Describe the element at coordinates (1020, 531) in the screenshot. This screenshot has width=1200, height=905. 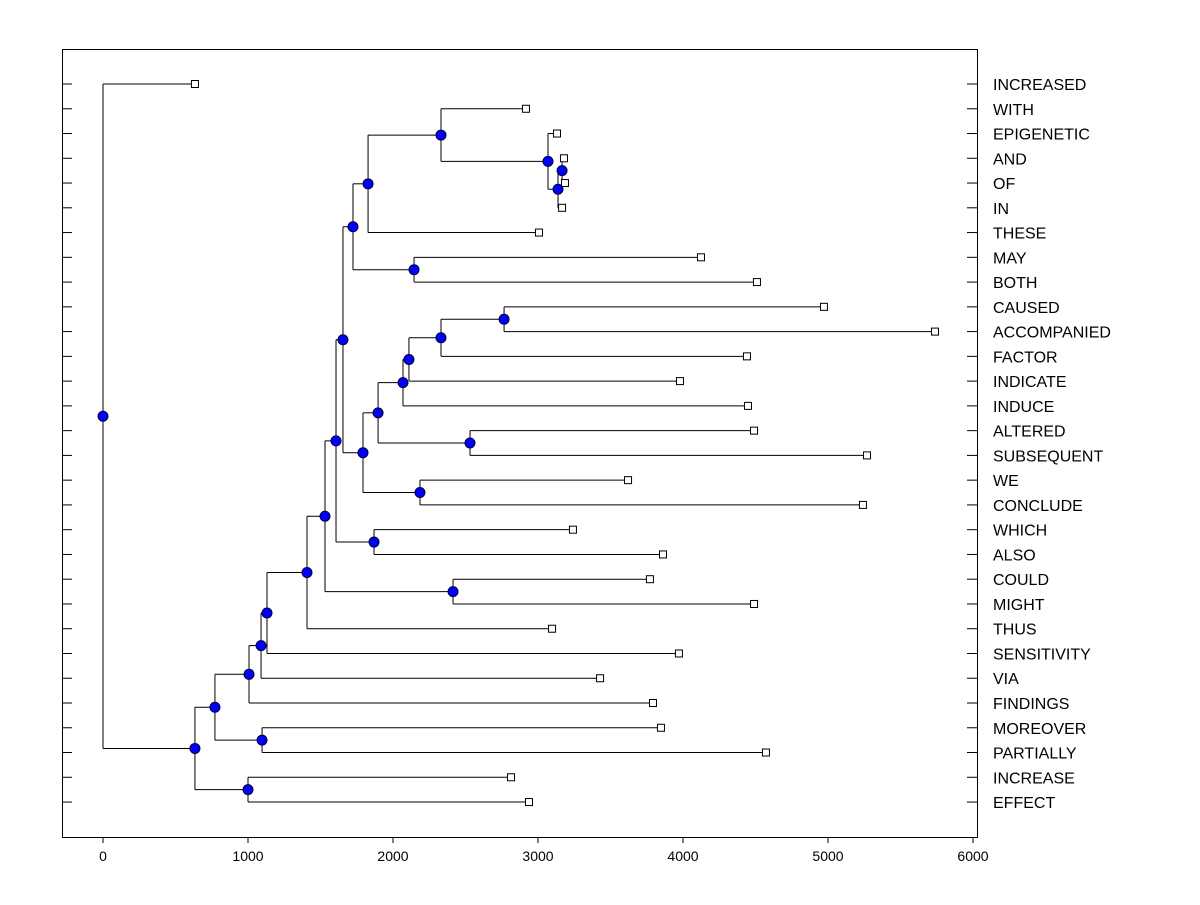
I see `leaf-label: WHICH` at that location.